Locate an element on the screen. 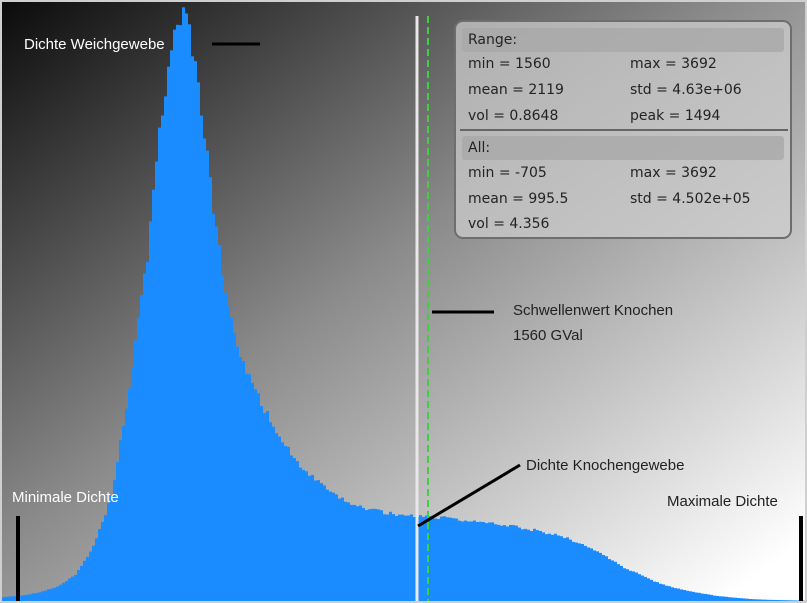 The width and height of the screenshot is (807, 603). all-max: max = 3692 is located at coordinates (673, 173).